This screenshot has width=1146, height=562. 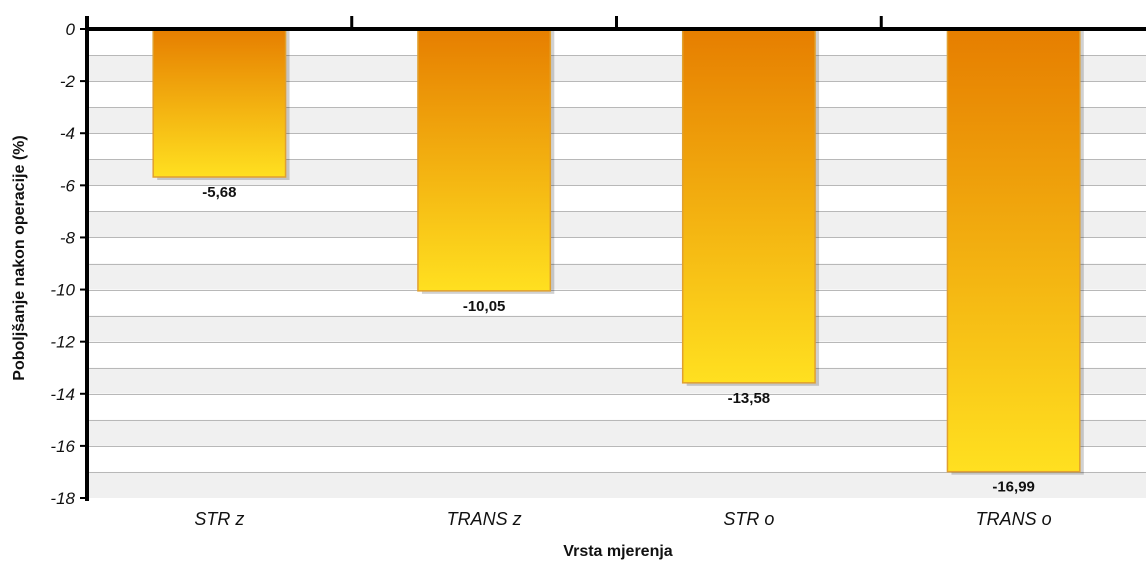 What do you see at coordinates (62, 498) in the screenshot?
I see `y-tick-label: -18` at bounding box center [62, 498].